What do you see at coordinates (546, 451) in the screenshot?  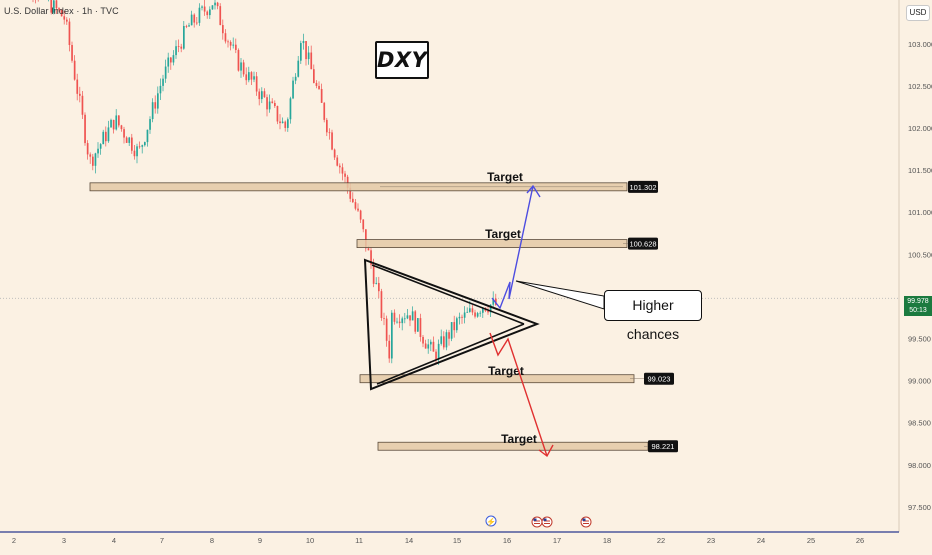 I see `down-arrow-head` at bounding box center [546, 451].